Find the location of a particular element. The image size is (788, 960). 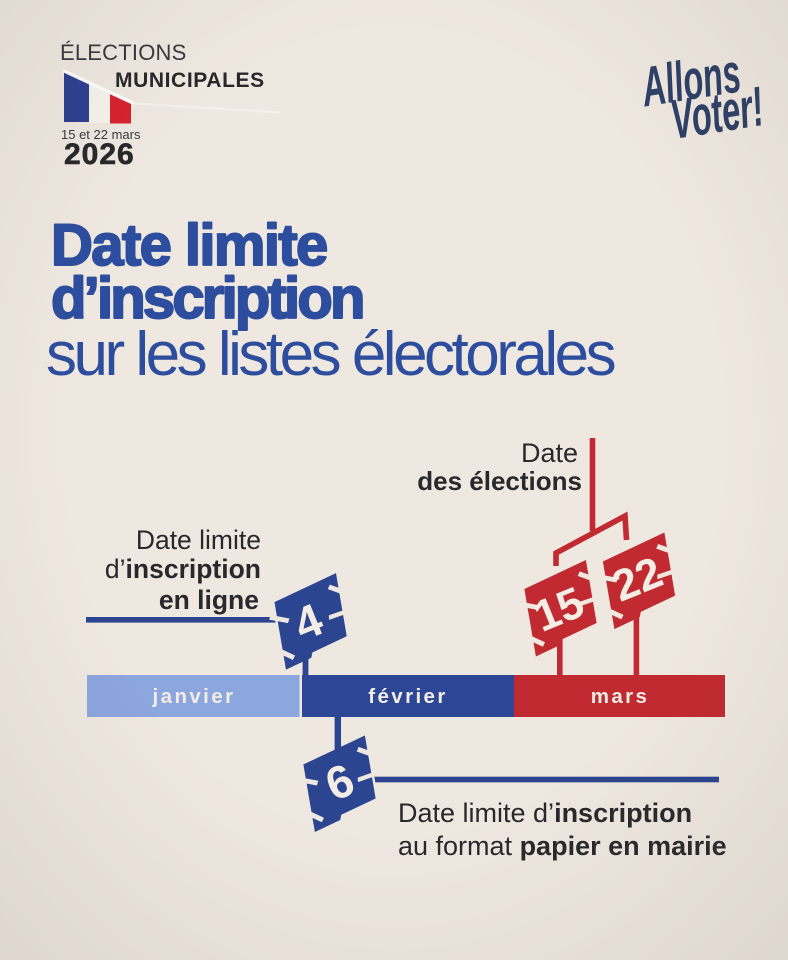

svg-text: en ligne is located at coordinates (209, 600).